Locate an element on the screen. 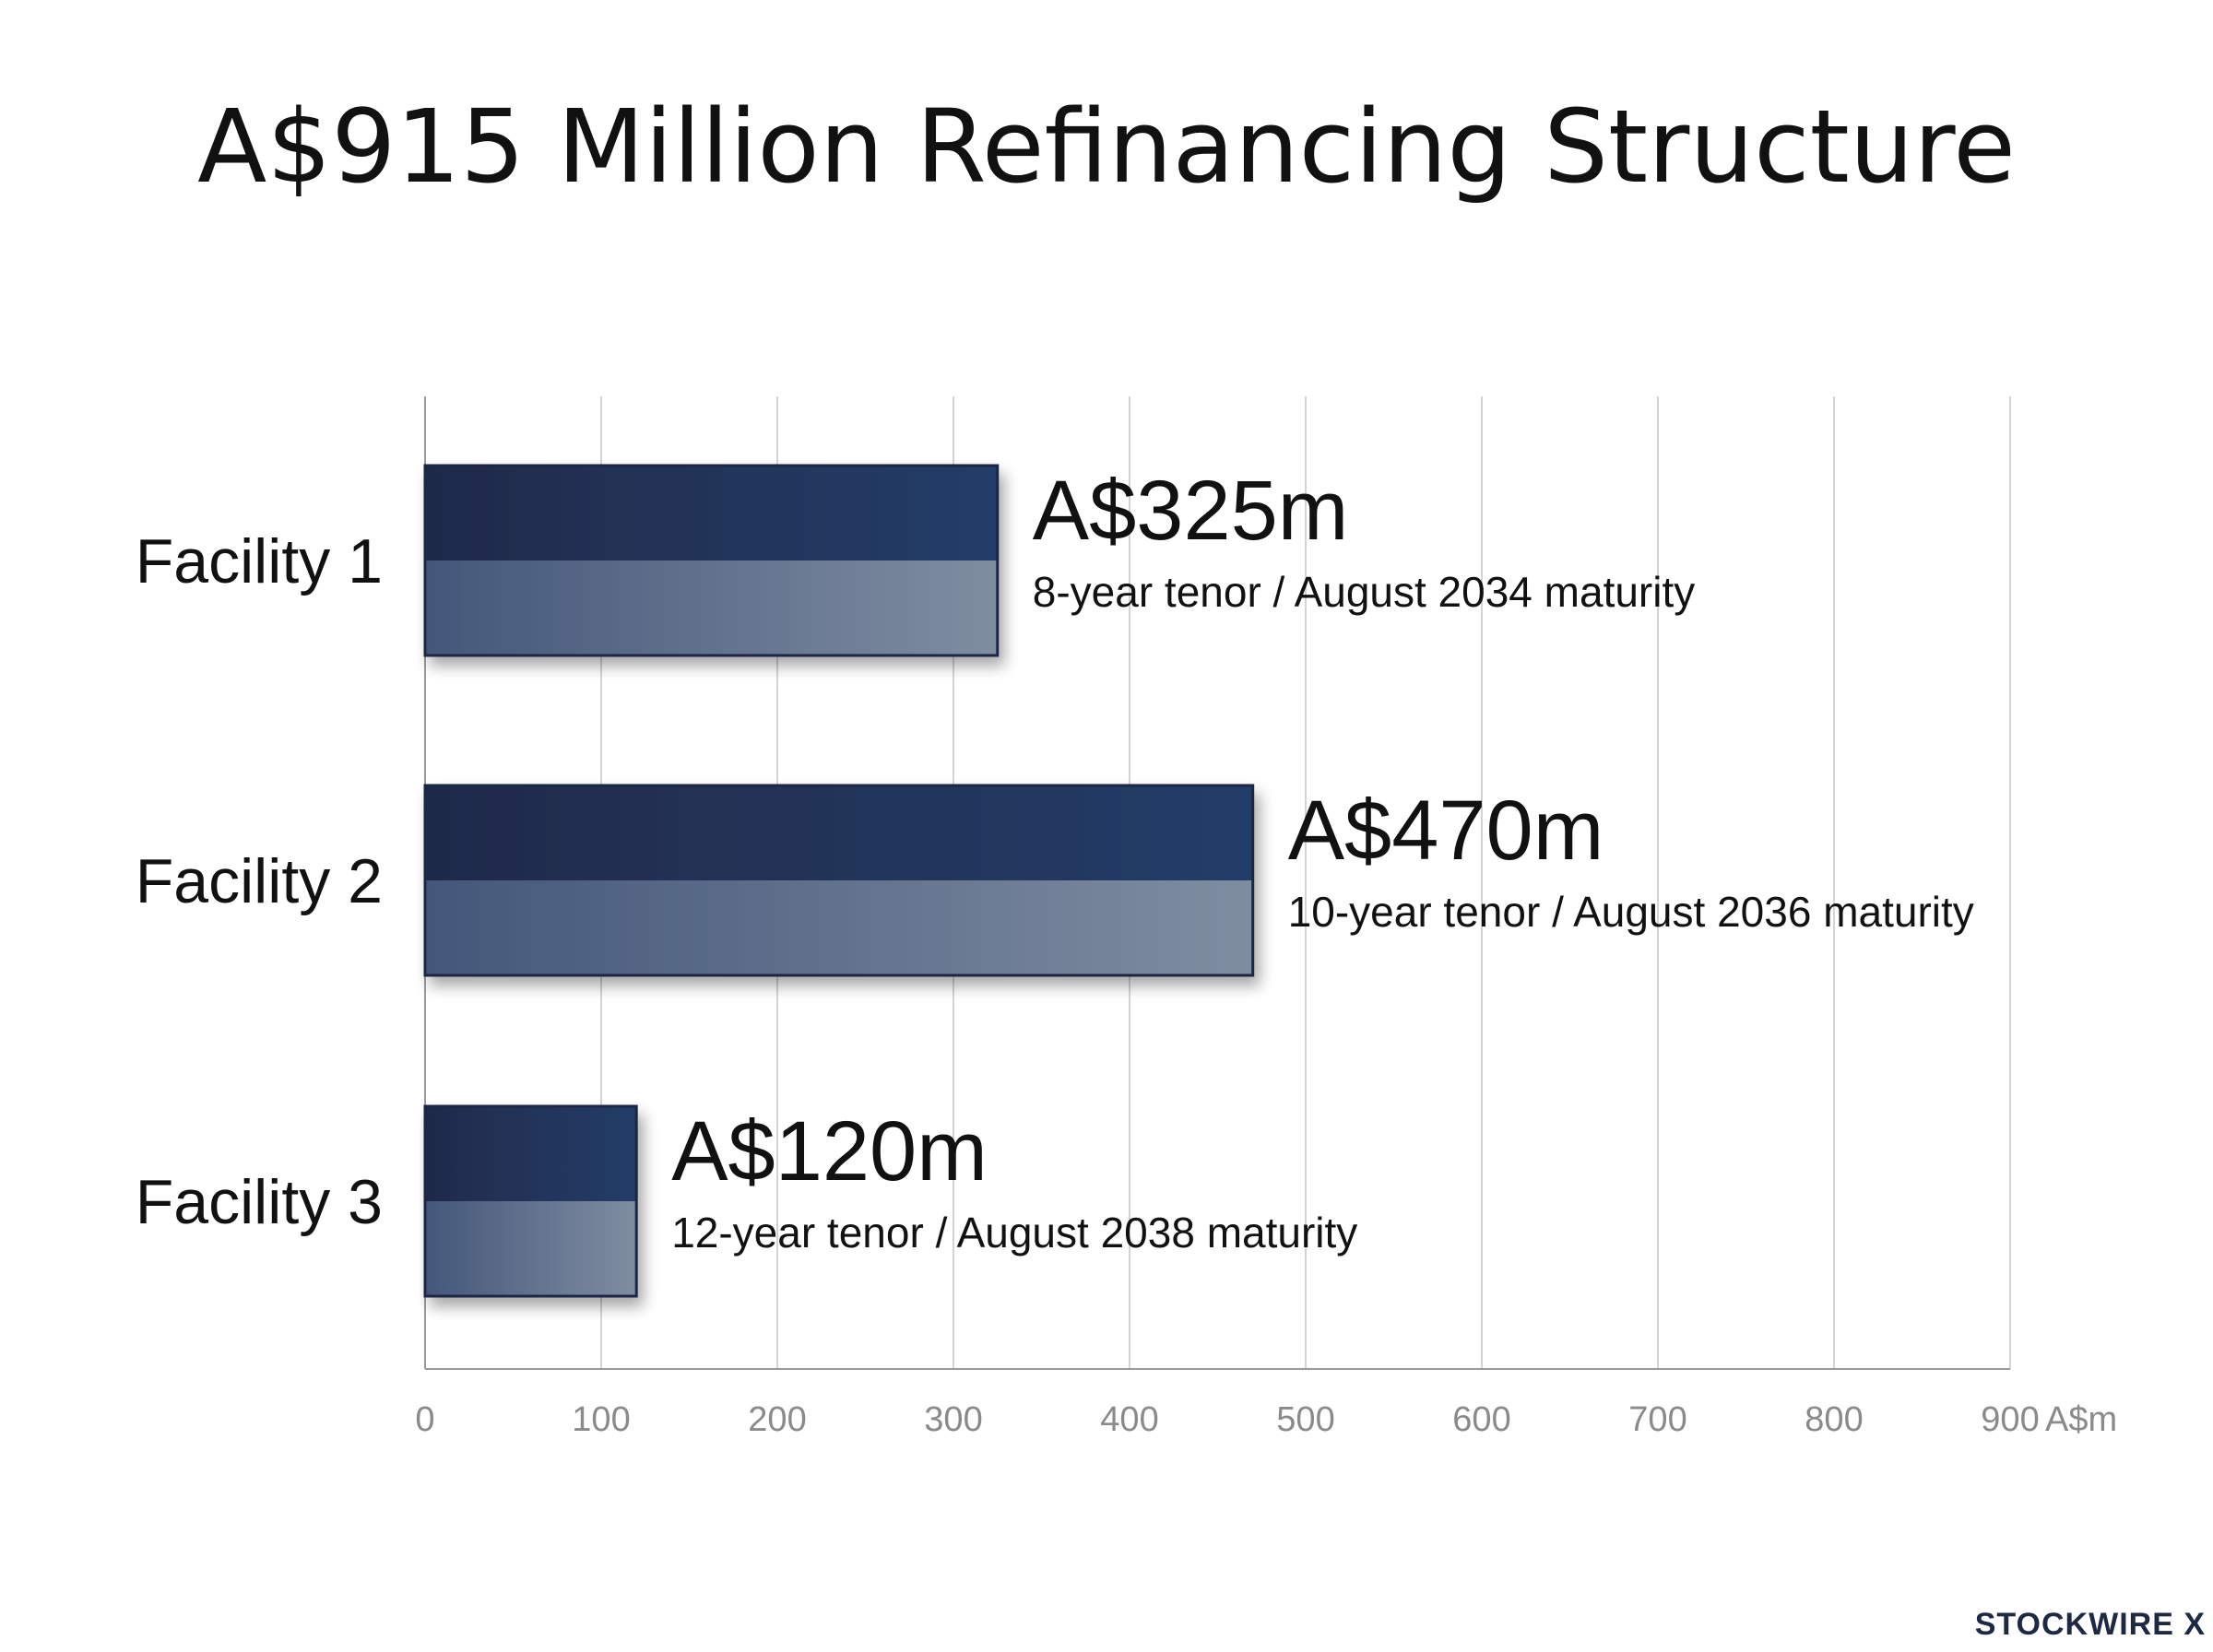 The width and height of the screenshot is (2213, 1652). brand-logo: STOCKWIRE X is located at coordinates (2090, 1624).